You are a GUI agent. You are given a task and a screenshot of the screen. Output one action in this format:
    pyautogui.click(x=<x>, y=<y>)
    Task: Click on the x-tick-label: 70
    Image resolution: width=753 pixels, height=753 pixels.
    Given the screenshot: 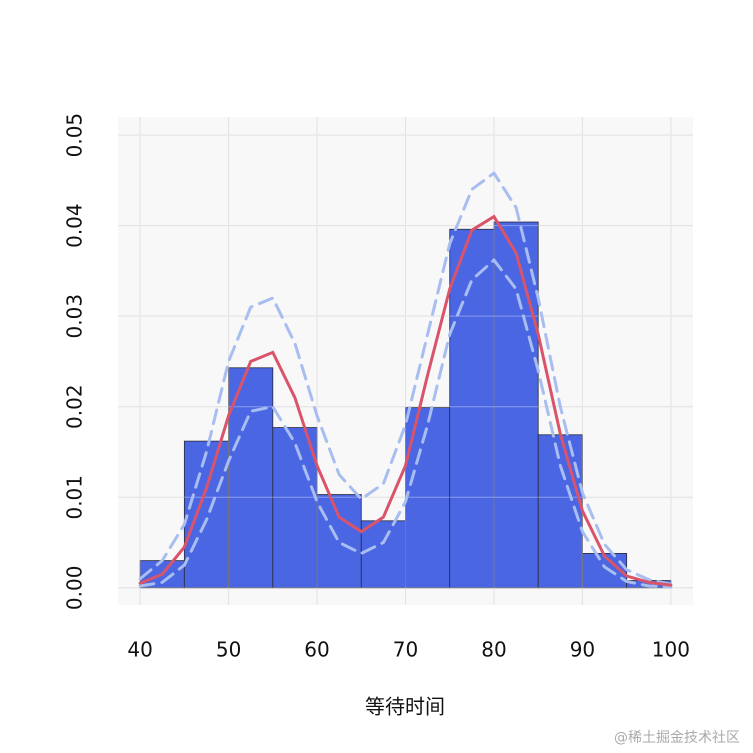 What is the action you would take?
    pyautogui.click(x=405, y=650)
    